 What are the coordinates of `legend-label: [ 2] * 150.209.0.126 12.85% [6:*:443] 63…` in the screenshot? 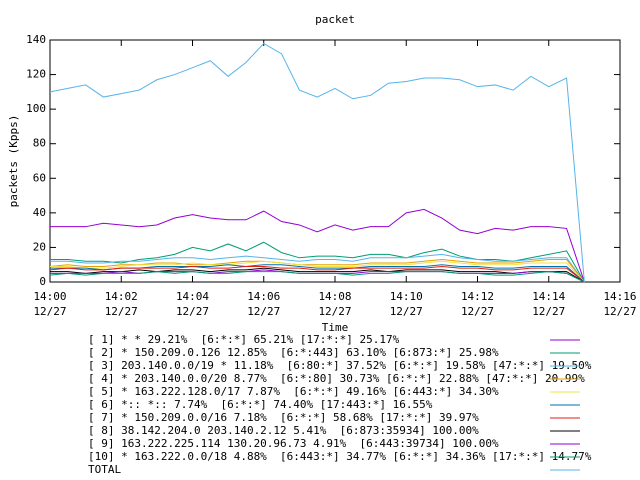 It's located at (293, 352).